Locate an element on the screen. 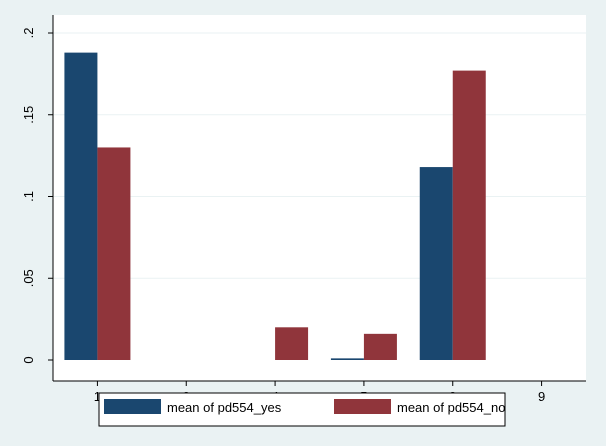 Image resolution: width=606 pixels, height=446 pixels. y-tick-label: .1 is located at coordinates (28, 196).